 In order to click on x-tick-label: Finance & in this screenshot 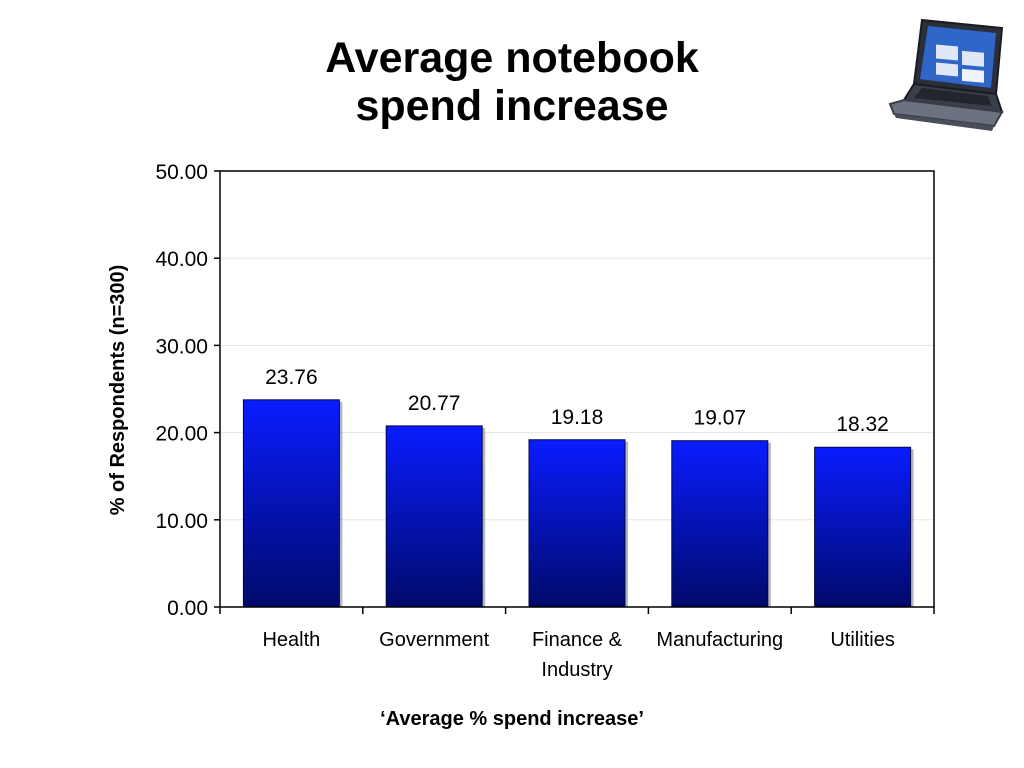, I will do `click(577, 640)`.